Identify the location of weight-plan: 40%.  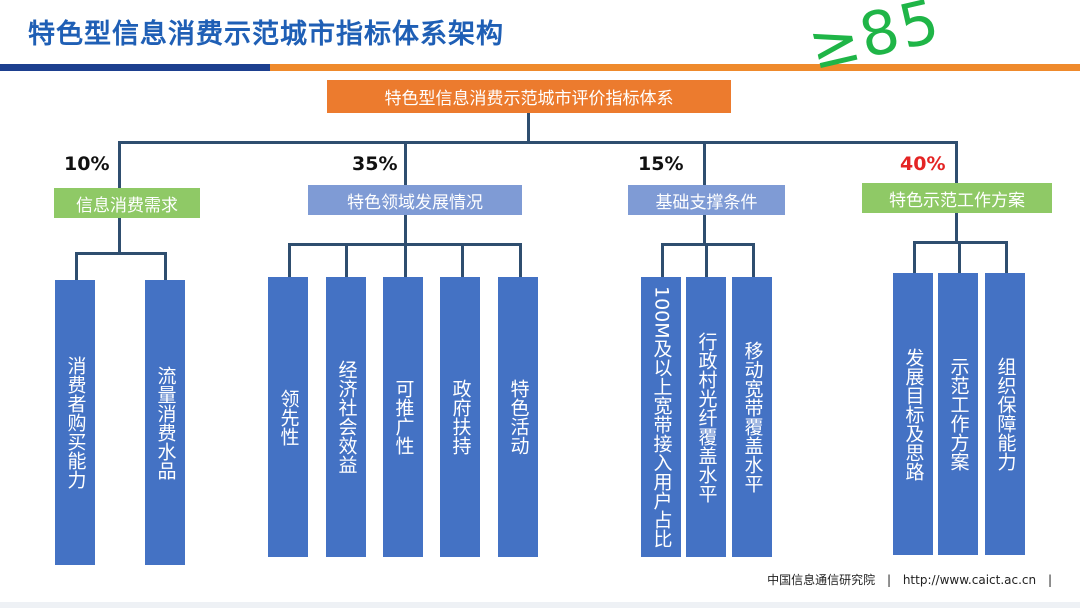
(923, 164).